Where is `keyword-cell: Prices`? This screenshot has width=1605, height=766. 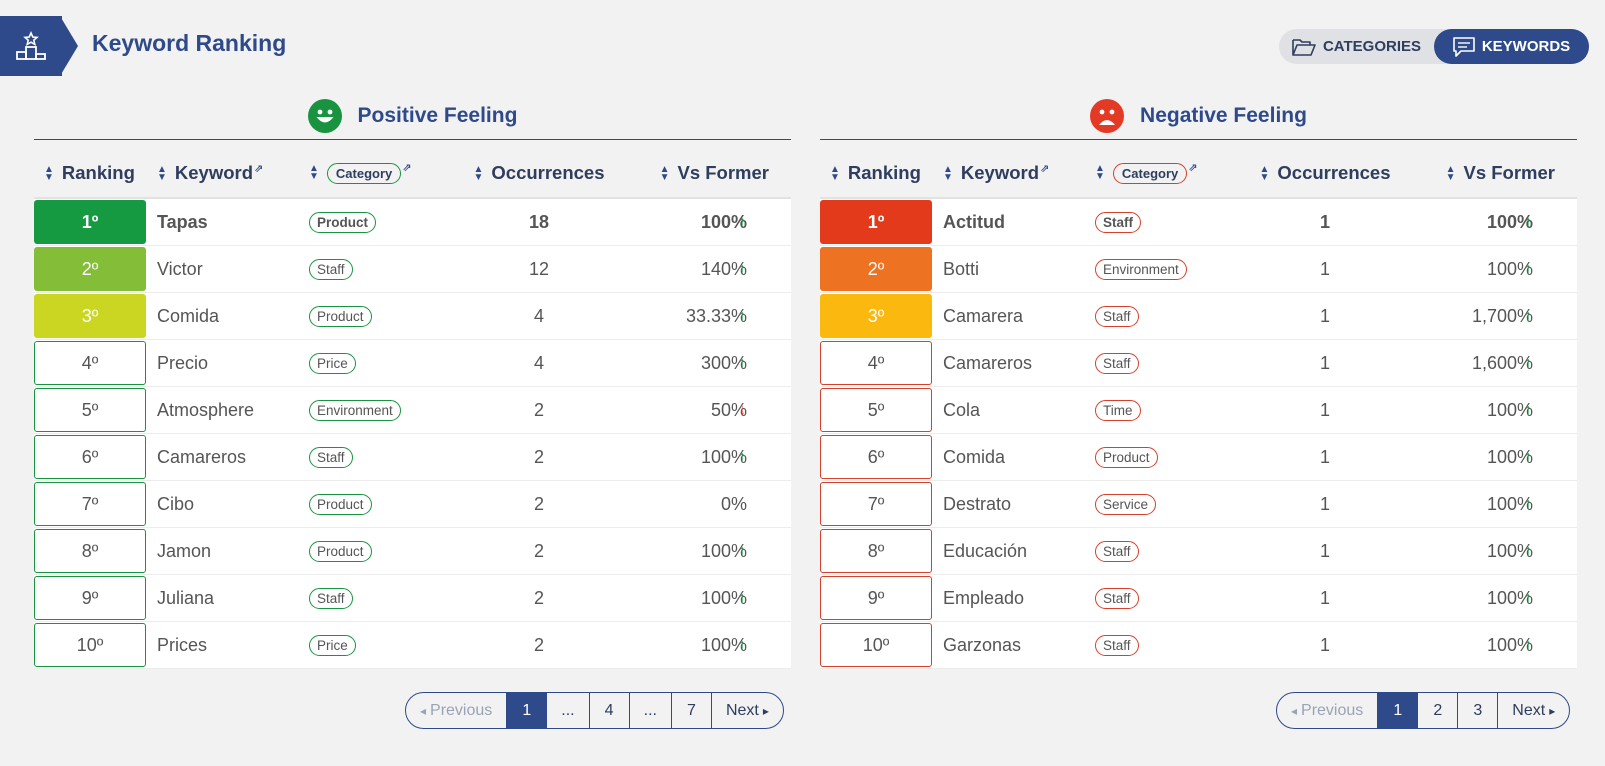
keyword-cell: Prices is located at coordinates (182, 644).